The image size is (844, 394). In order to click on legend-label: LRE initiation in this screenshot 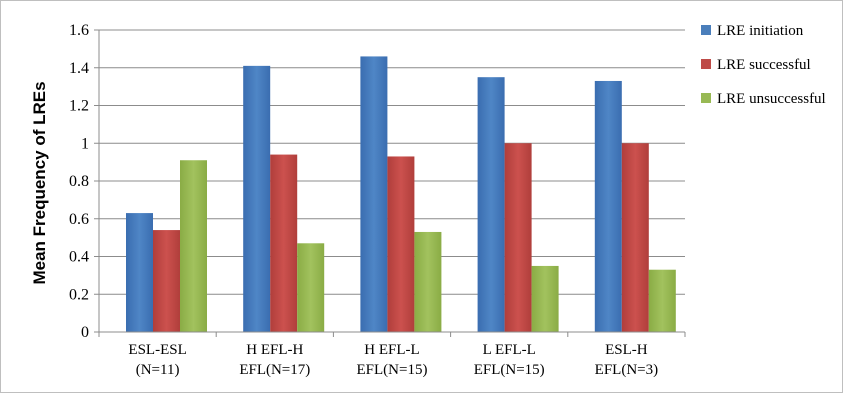, I will do `click(777, 31)`.